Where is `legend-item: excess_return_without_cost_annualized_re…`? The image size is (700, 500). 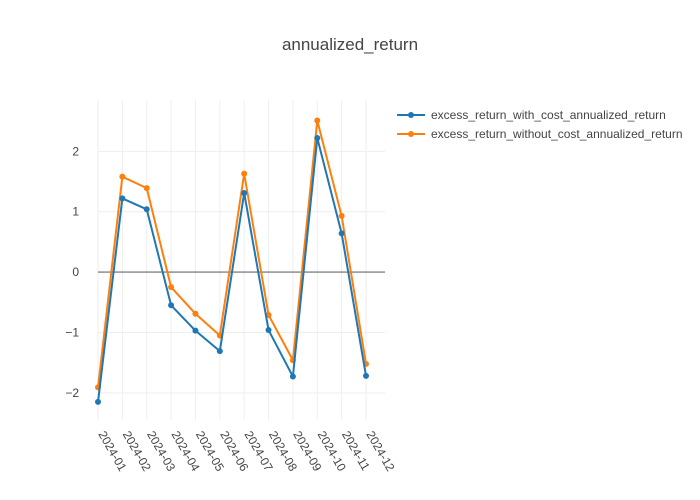 legend-item: excess_return_without_cost_annualized_re… is located at coordinates (540, 134).